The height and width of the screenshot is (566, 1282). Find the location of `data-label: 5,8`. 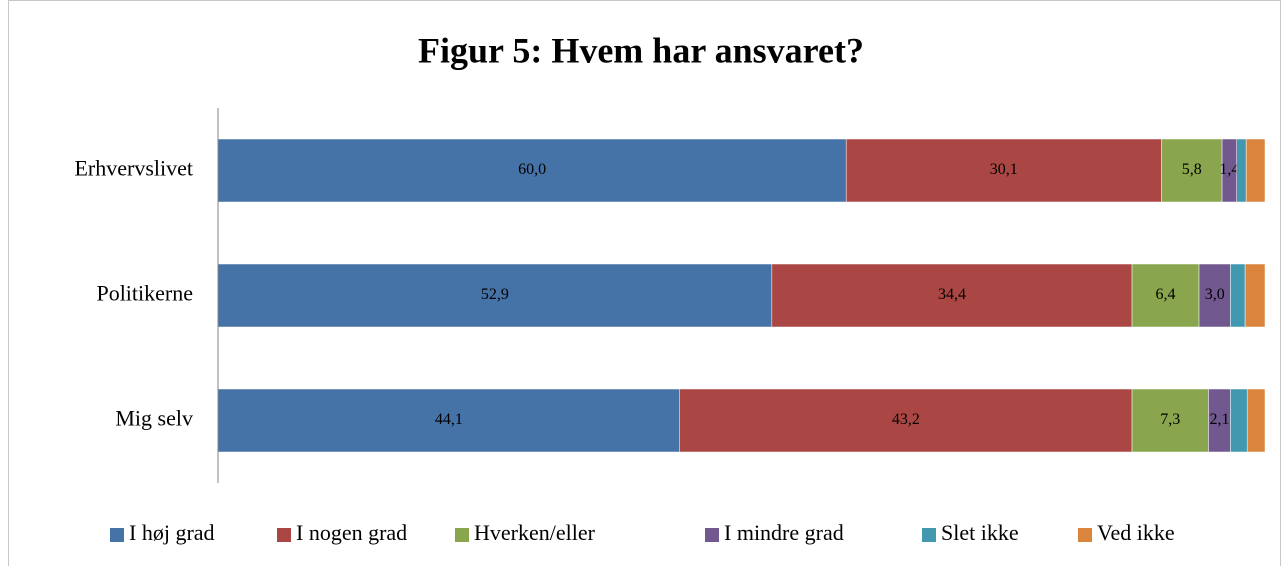

data-label: 5,8 is located at coordinates (1192, 169).